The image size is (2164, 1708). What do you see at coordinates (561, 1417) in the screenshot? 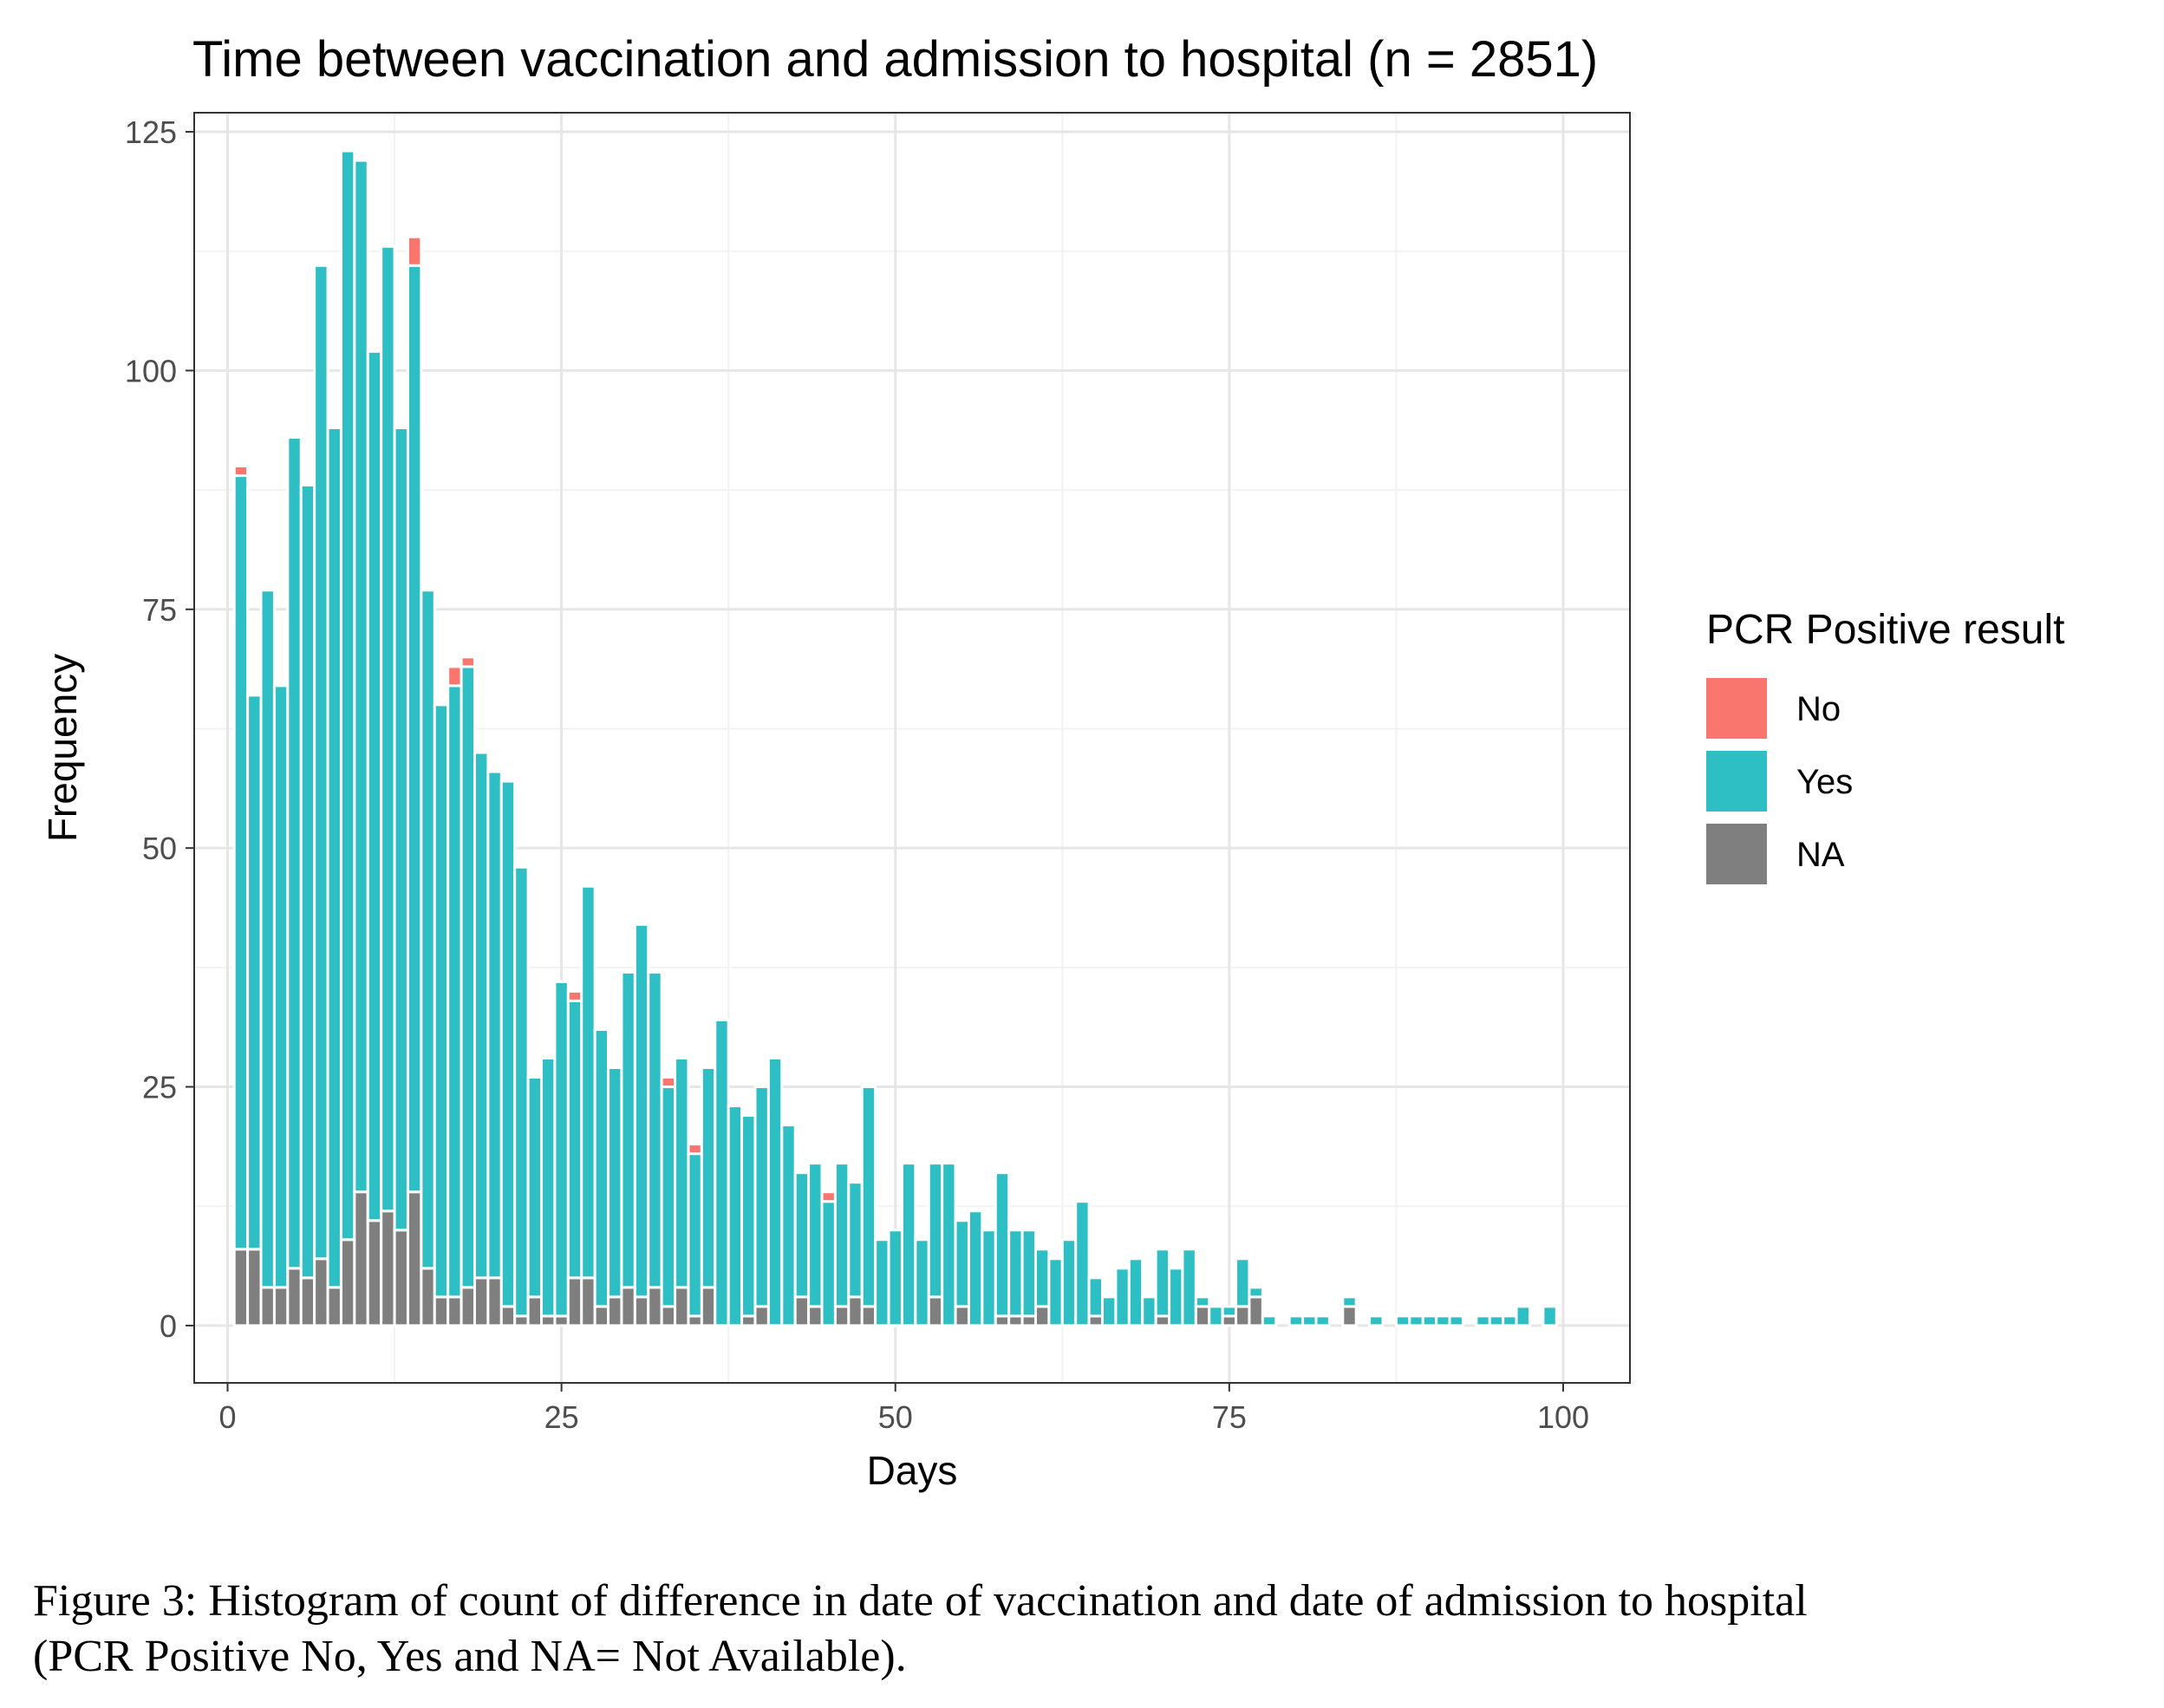
I see `x-tick-label: 25` at bounding box center [561, 1417].